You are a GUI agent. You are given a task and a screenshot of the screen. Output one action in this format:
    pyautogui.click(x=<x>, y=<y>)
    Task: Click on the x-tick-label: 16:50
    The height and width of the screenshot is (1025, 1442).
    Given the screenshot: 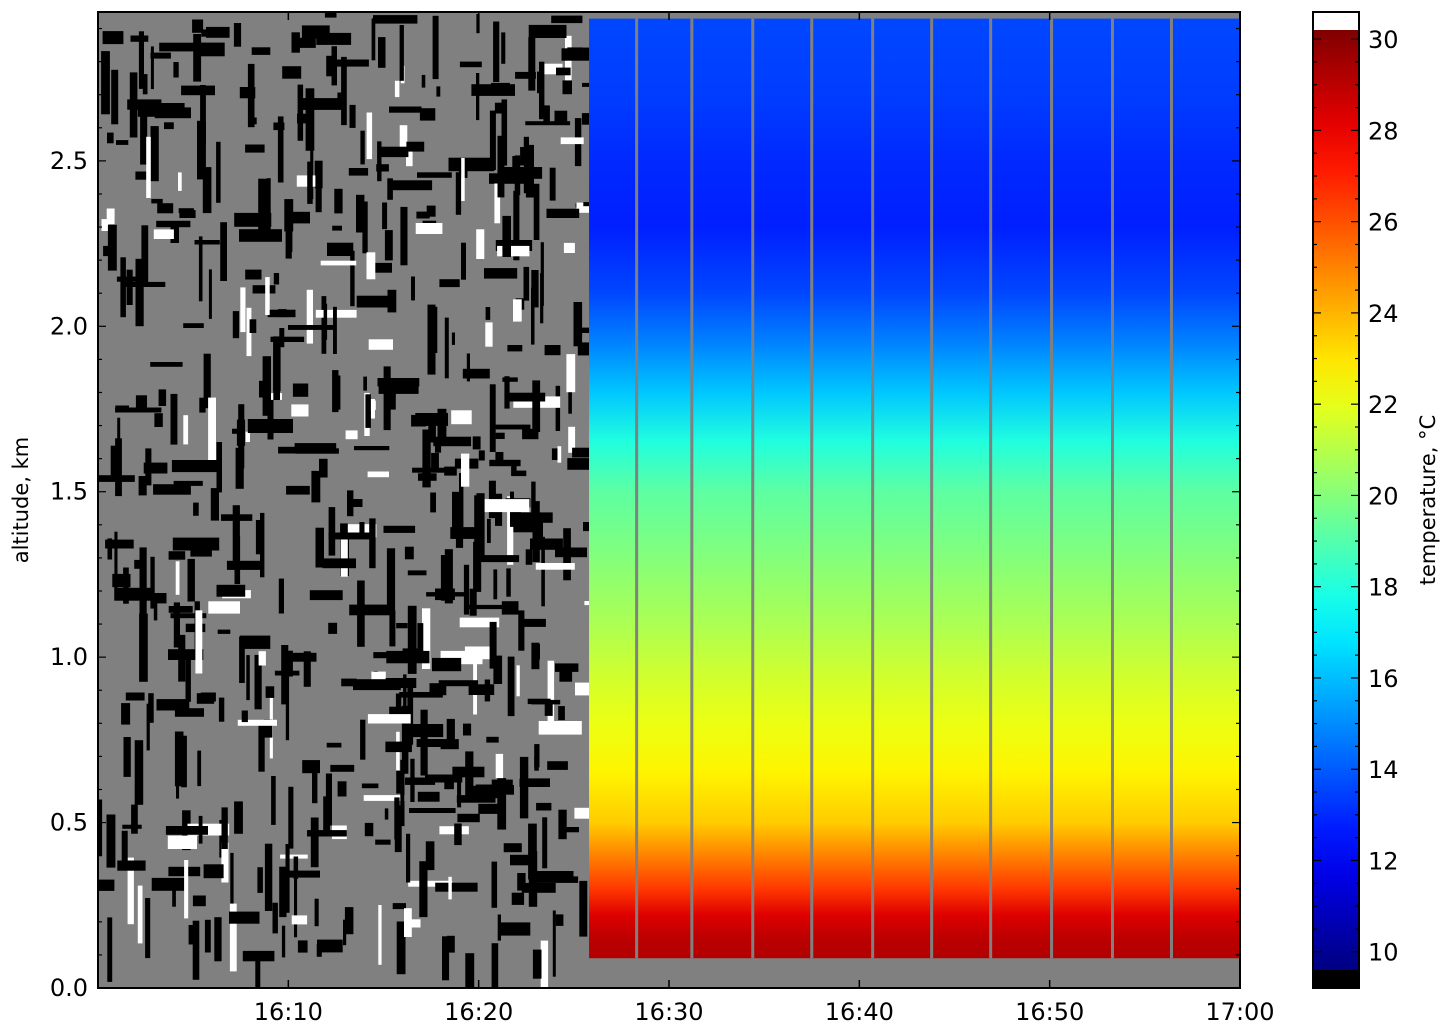 What is the action you would take?
    pyautogui.click(x=1049, y=1011)
    